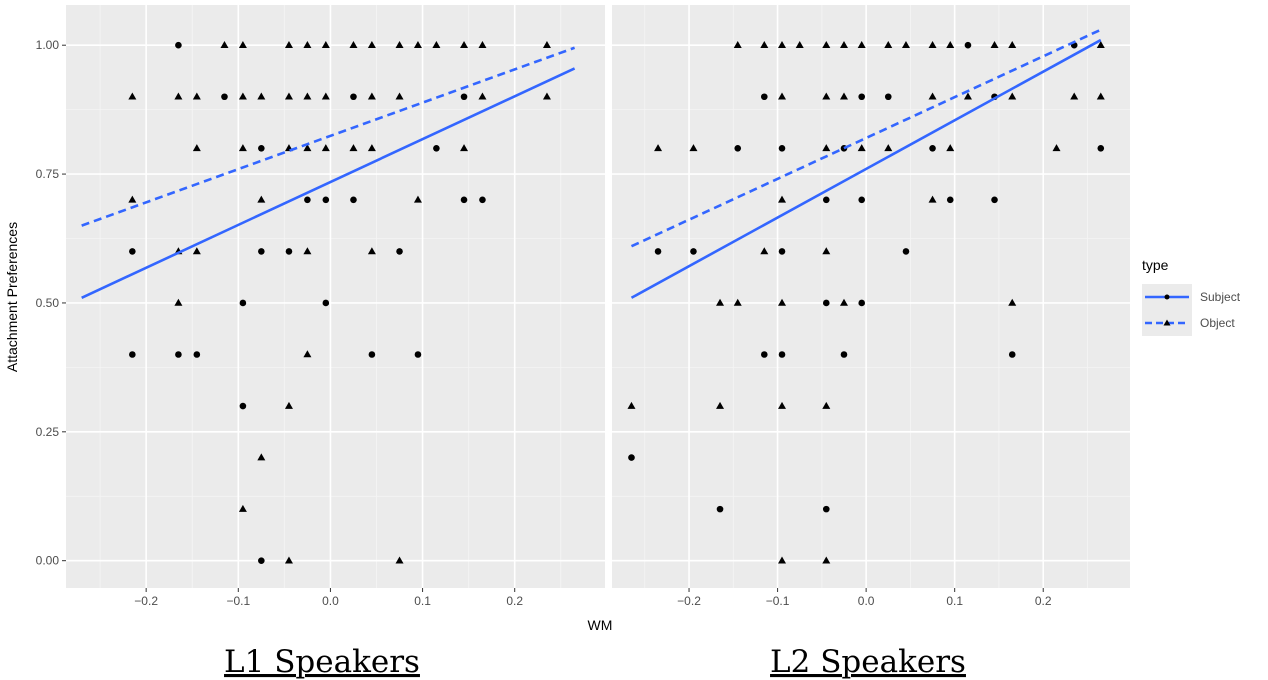 The width and height of the screenshot is (1268, 680). What do you see at coordinates (146, 601) in the screenshot?
I see `x-tick-label: −0.2` at bounding box center [146, 601].